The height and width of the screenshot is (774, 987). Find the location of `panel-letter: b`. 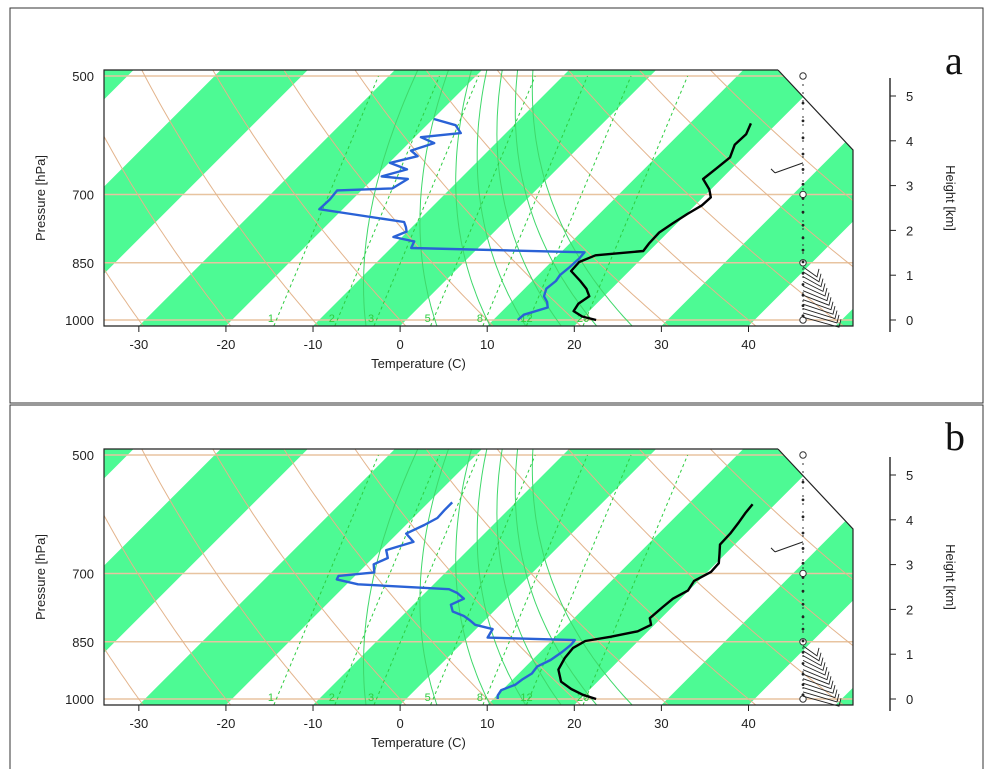

panel-letter: b is located at coordinates (955, 436).